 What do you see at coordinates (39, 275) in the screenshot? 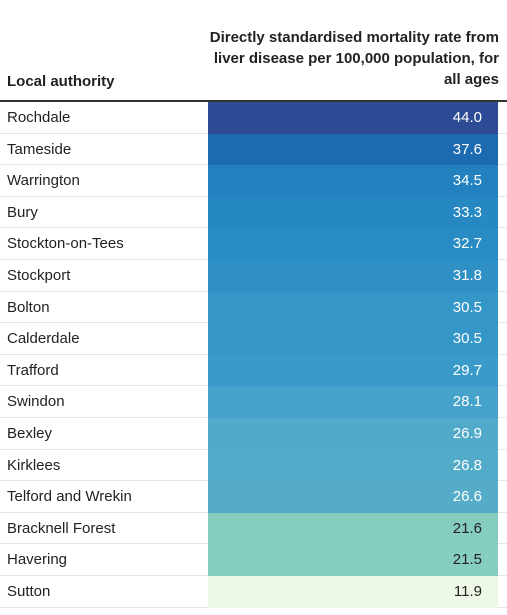
I see `row-label: Stockport` at bounding box center [39, 275].